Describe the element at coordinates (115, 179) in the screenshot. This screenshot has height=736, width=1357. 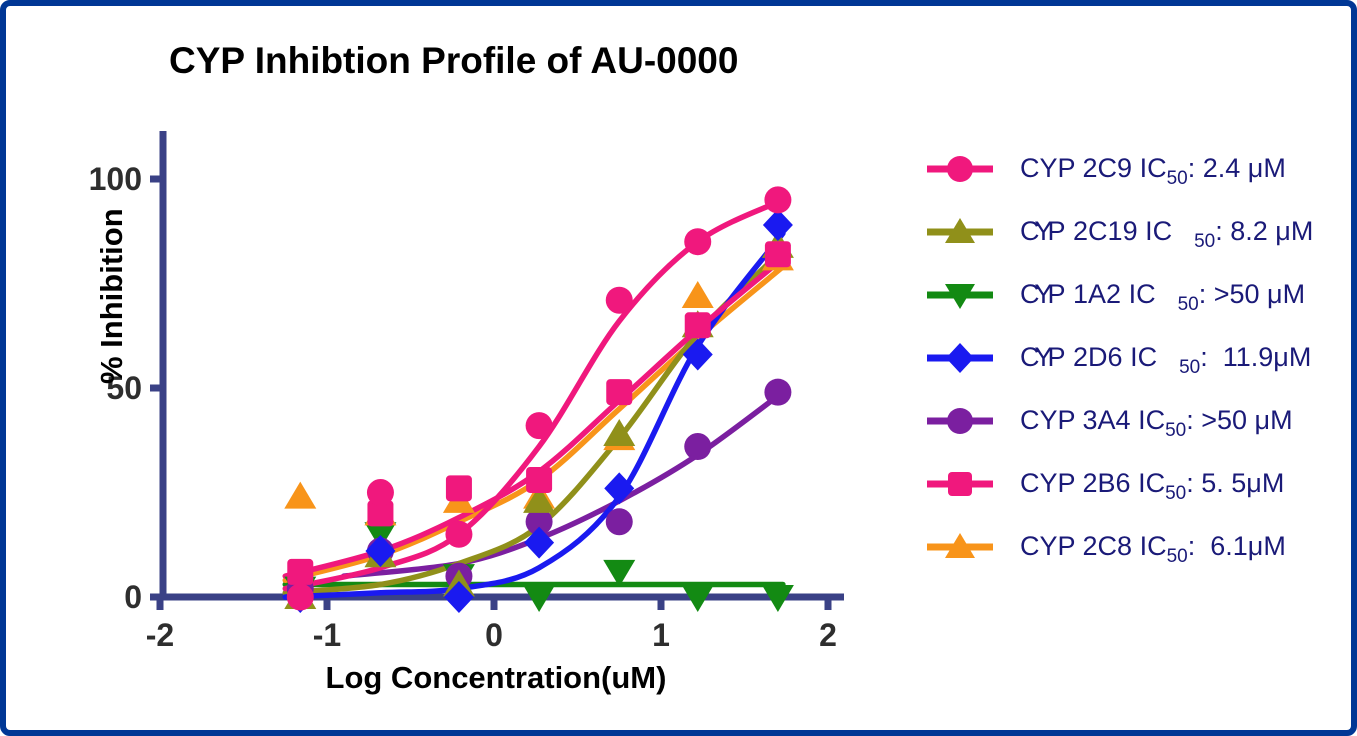
I see `y-tick-label: 100` at that location.